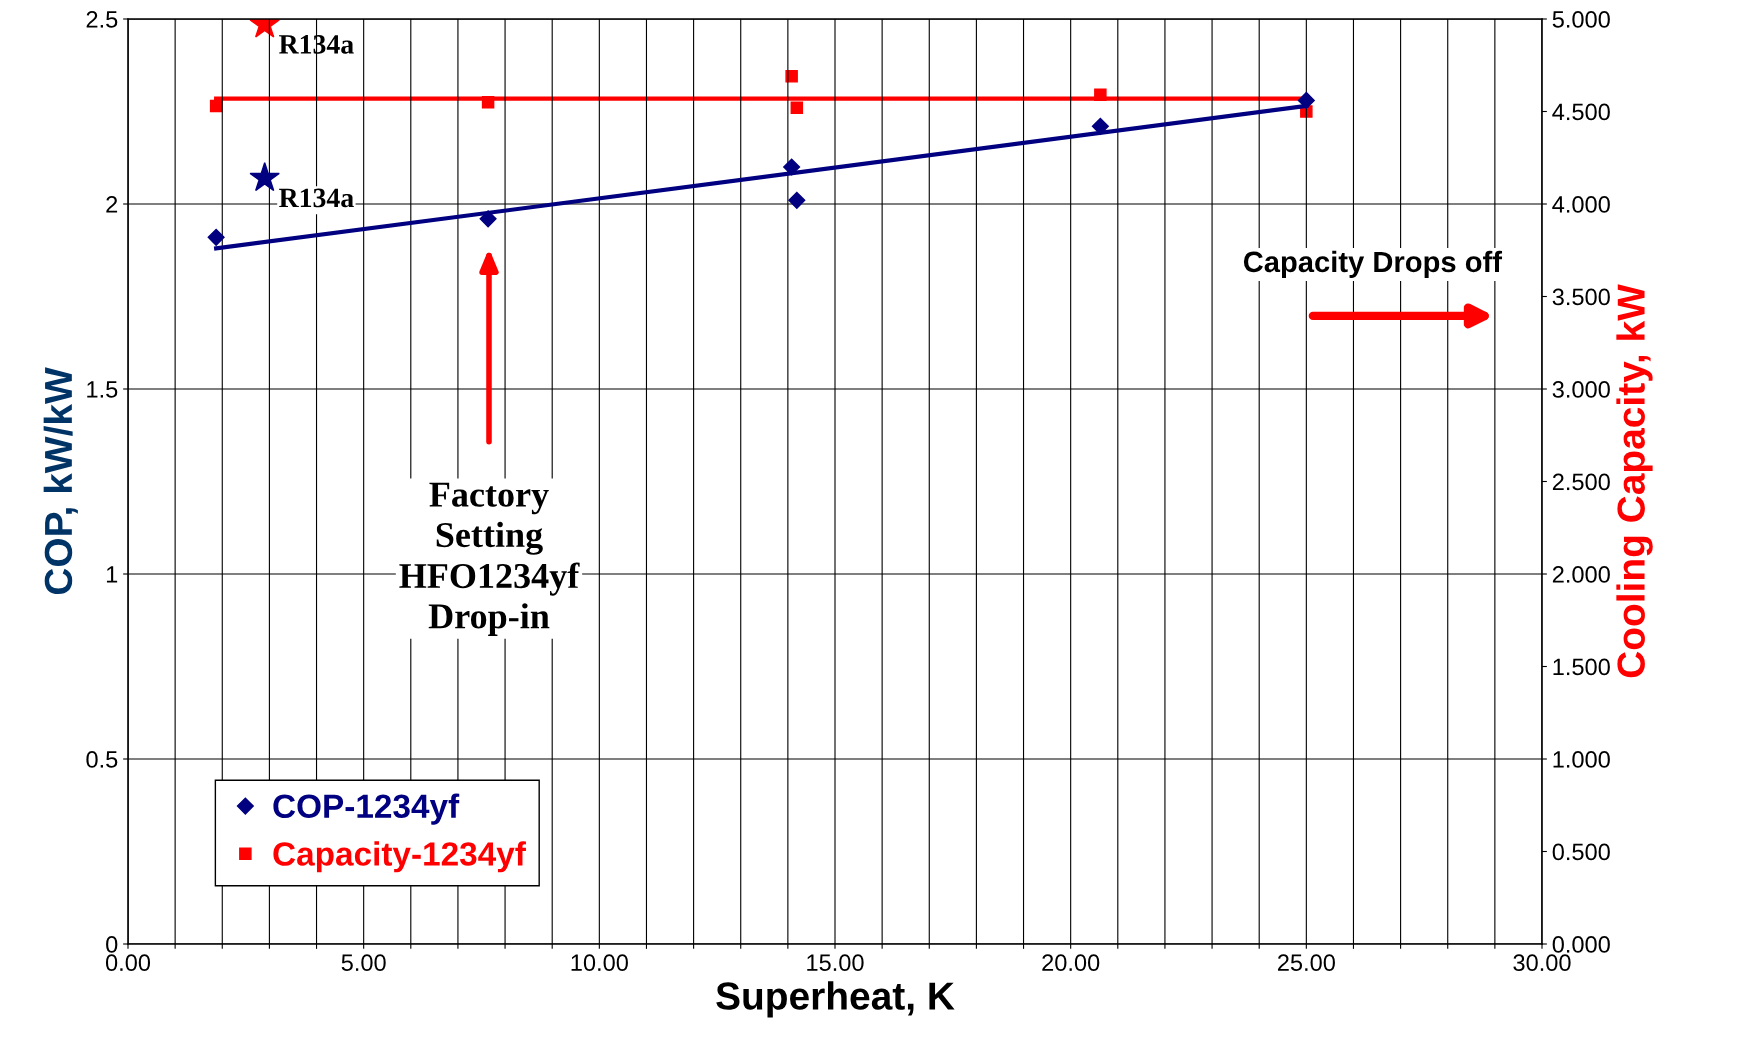 The width and height of the screenshot is (1748, 1058). I want to click on x-tick-label: 20.00, so click(1071, 963).